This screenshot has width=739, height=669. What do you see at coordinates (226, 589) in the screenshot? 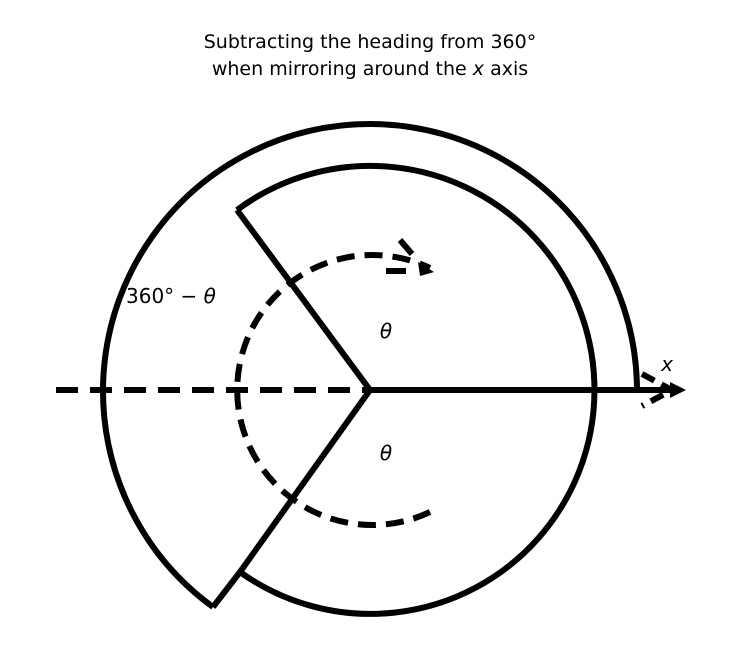
I see `outer-sector-closing-edge` at bounding box center [226, 589].